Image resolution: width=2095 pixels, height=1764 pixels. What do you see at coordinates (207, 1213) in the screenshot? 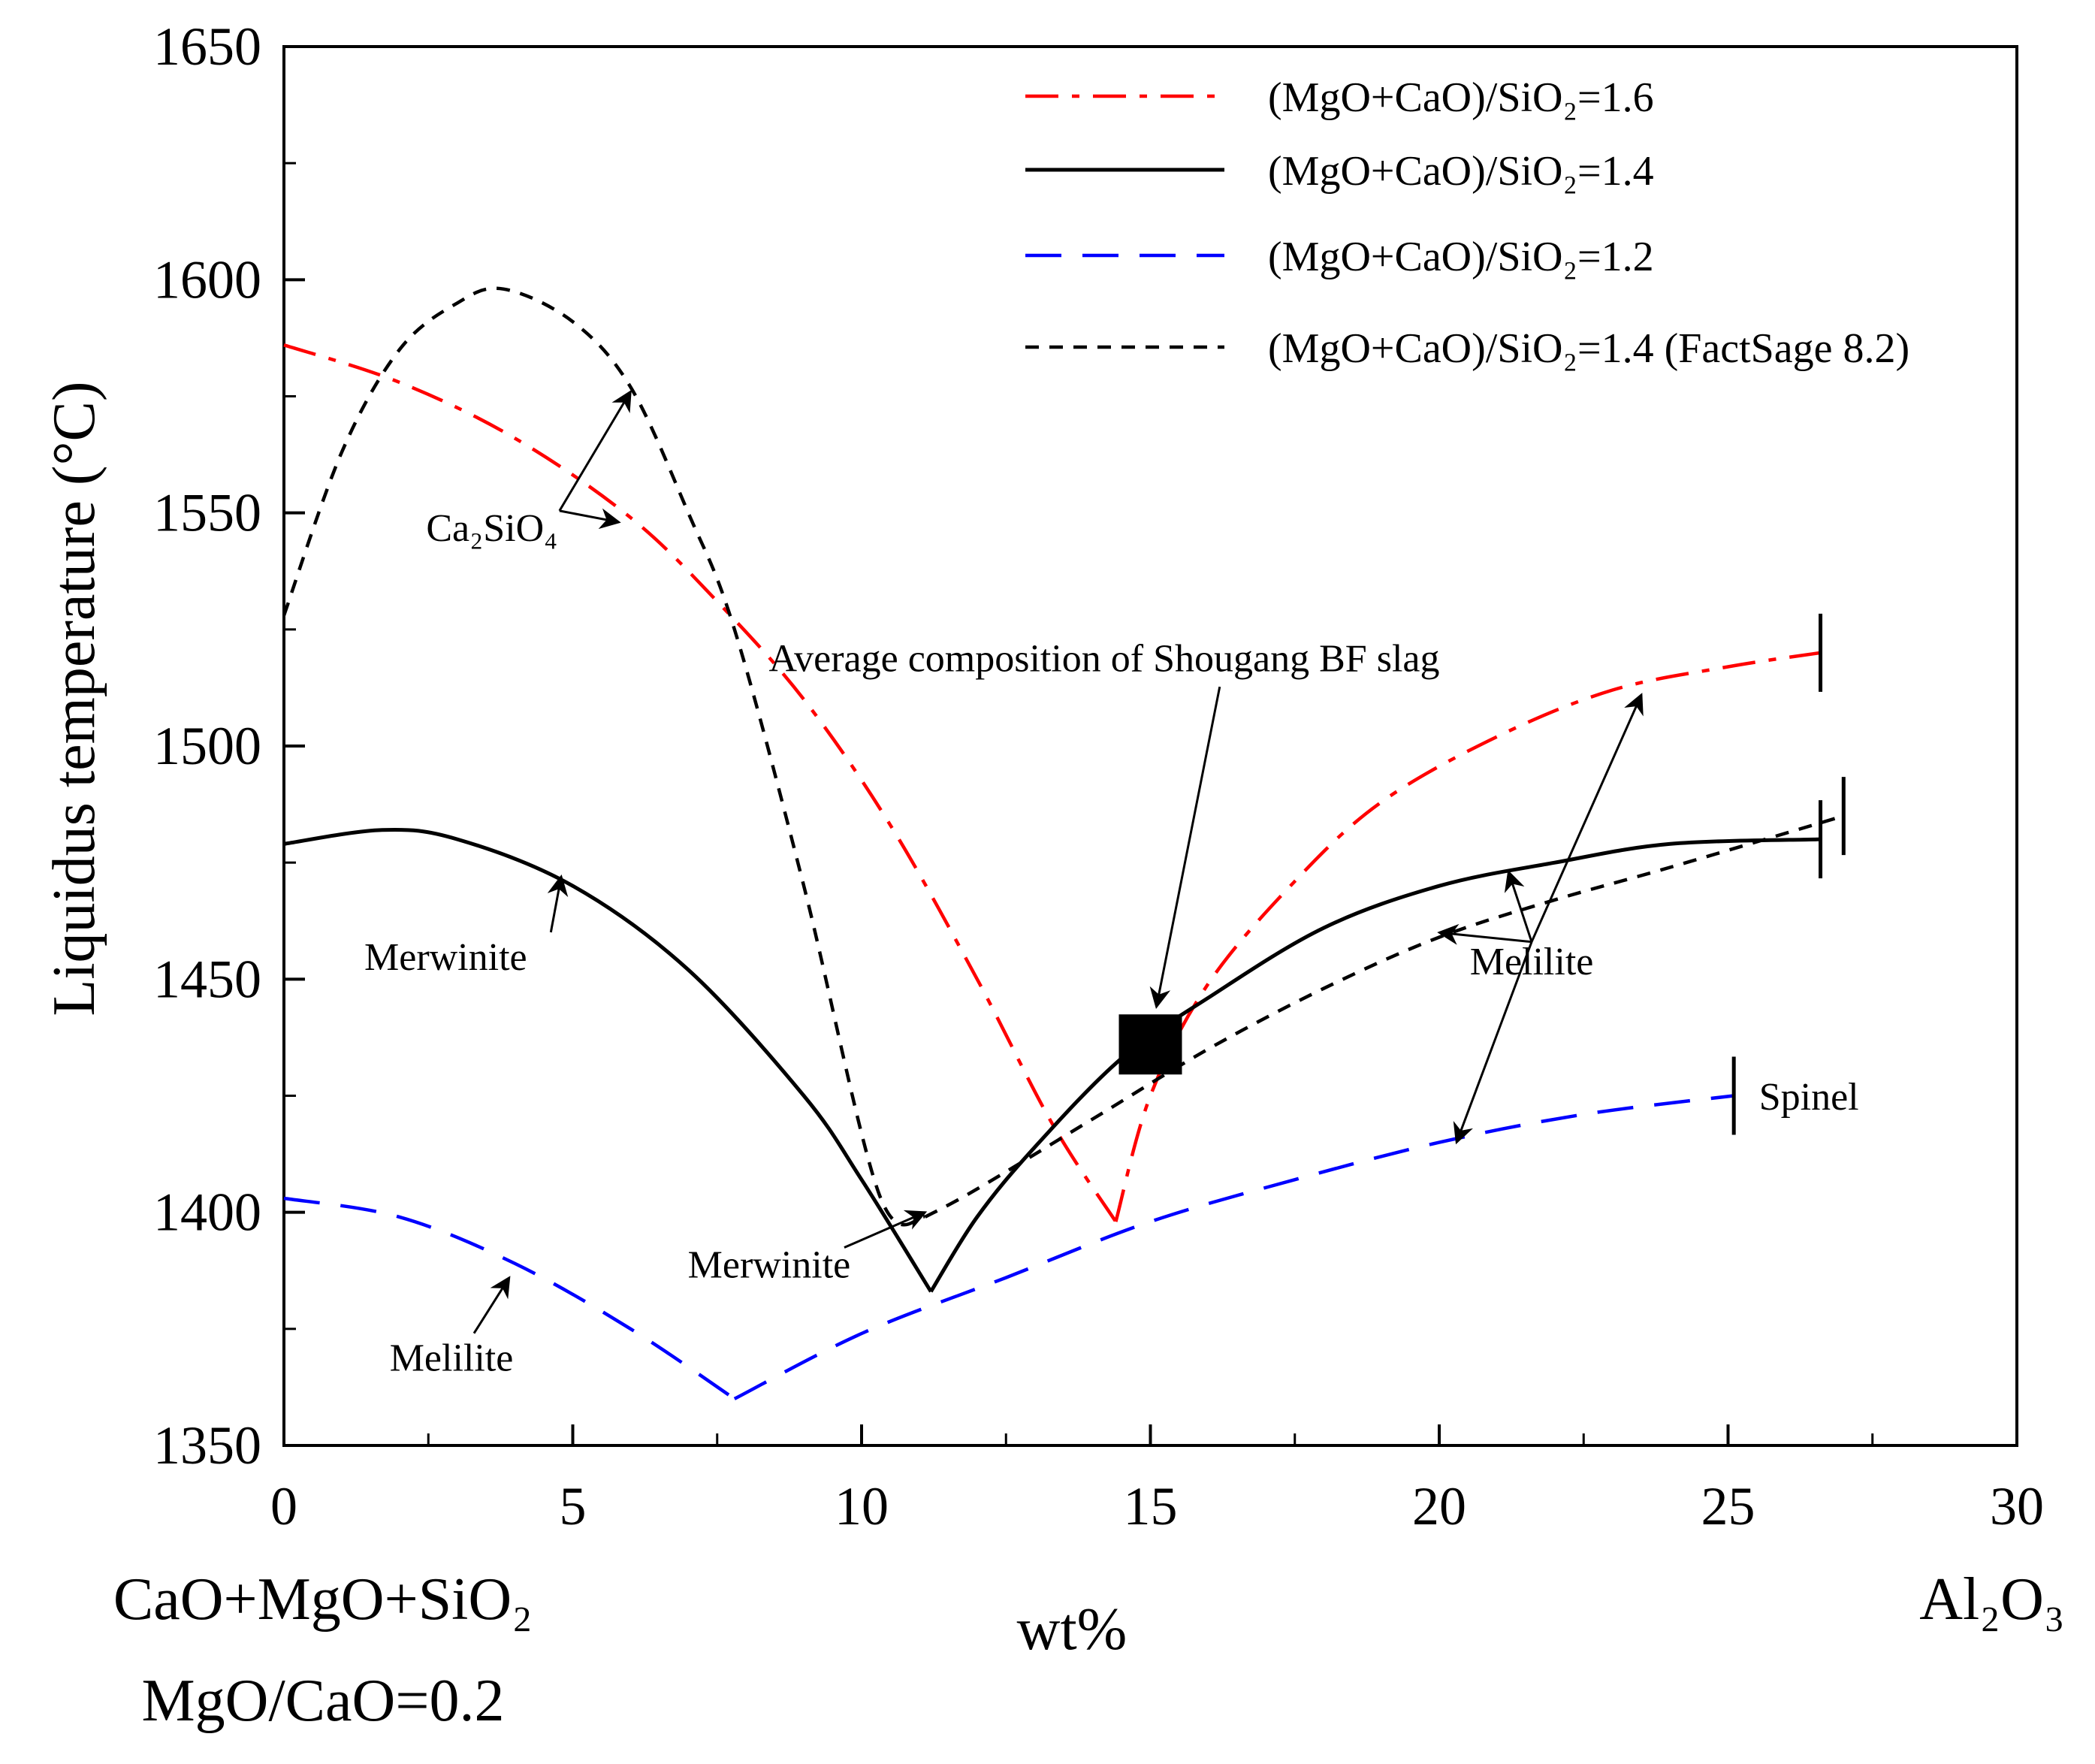
I see `y-tick-label: 1400` at bounding box center [207, 1213].